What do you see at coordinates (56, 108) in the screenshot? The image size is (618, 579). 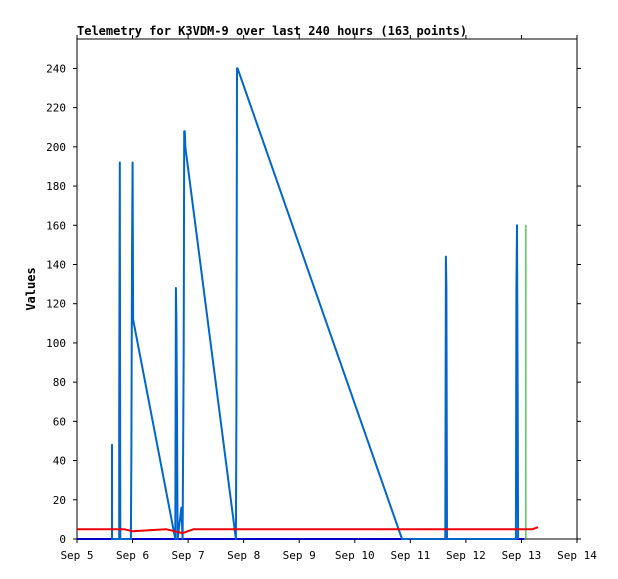 I see `y-tick-label: 220` at bounding box center [56, 108].